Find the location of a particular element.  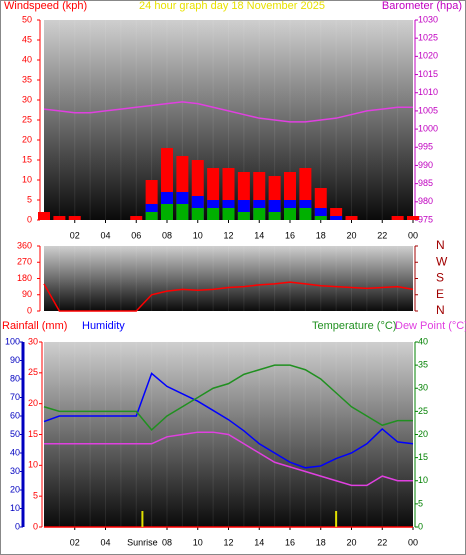

y-tick-label: 1010 is located at coordinates (428, 92).